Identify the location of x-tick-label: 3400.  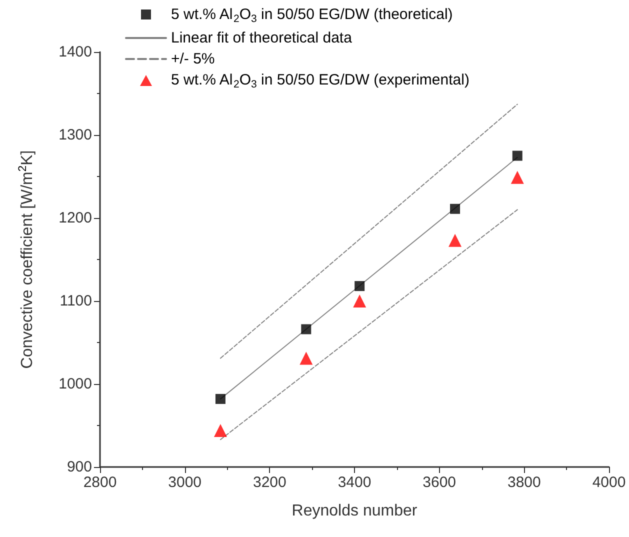
(355, 482).